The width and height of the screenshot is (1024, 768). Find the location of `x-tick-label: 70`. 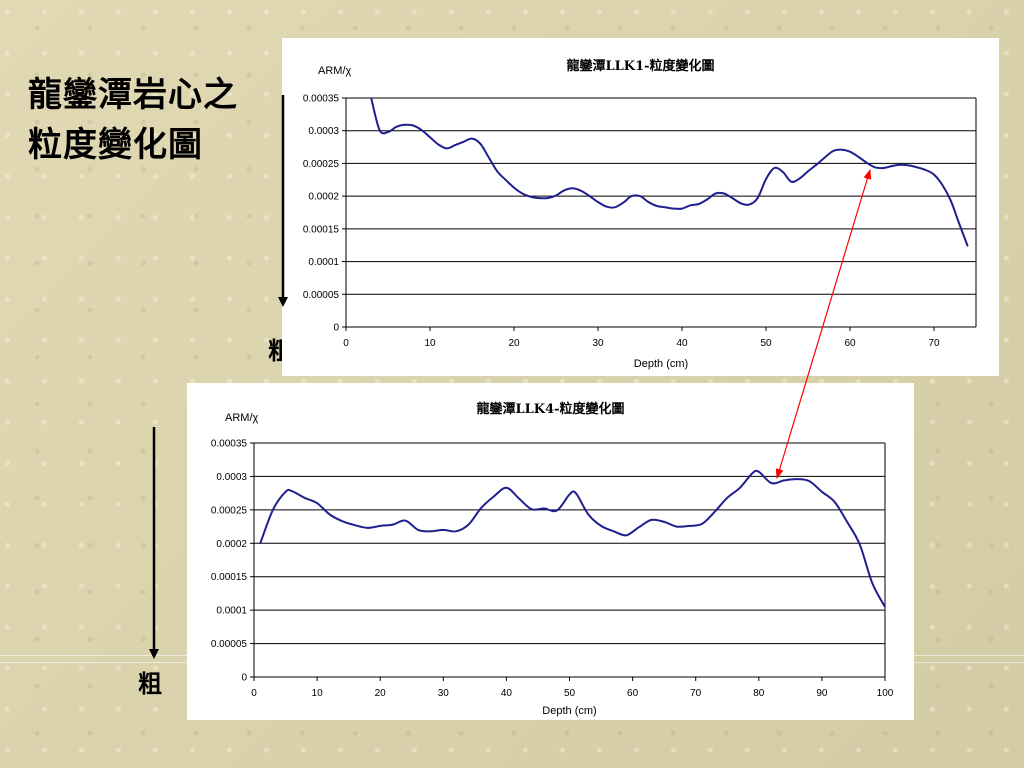

x-tick-label: 70 is located at coordinates (934, 343).